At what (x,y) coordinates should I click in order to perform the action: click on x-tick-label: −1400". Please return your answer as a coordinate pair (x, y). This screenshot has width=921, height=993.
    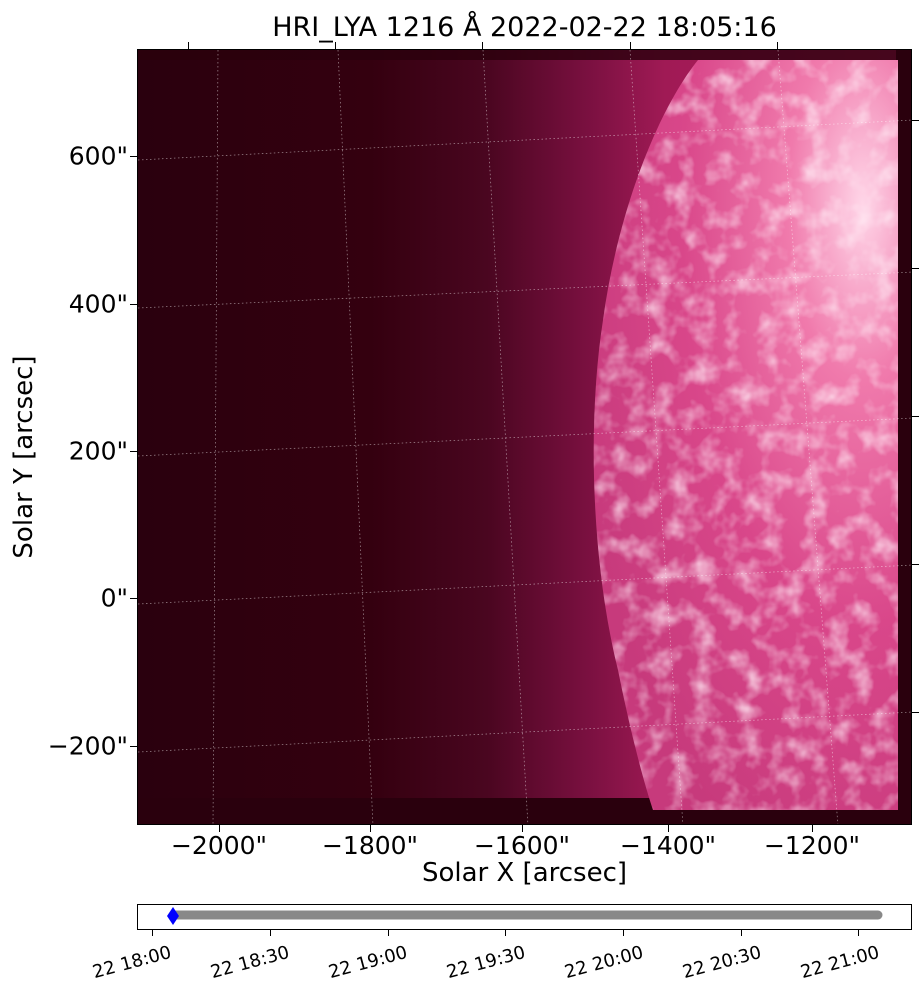
    Looking at the image, I should click on (668, 845).